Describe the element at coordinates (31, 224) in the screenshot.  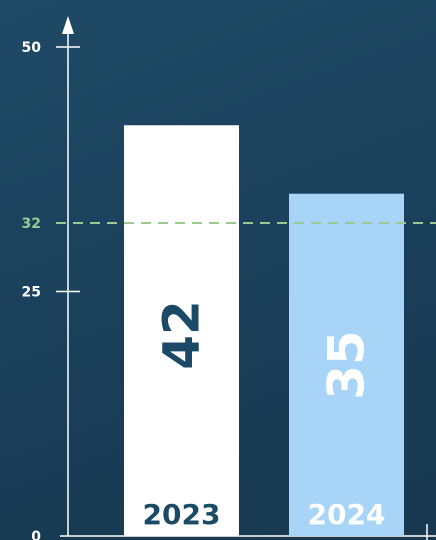
I see `reference-line-label: 32` at that location.